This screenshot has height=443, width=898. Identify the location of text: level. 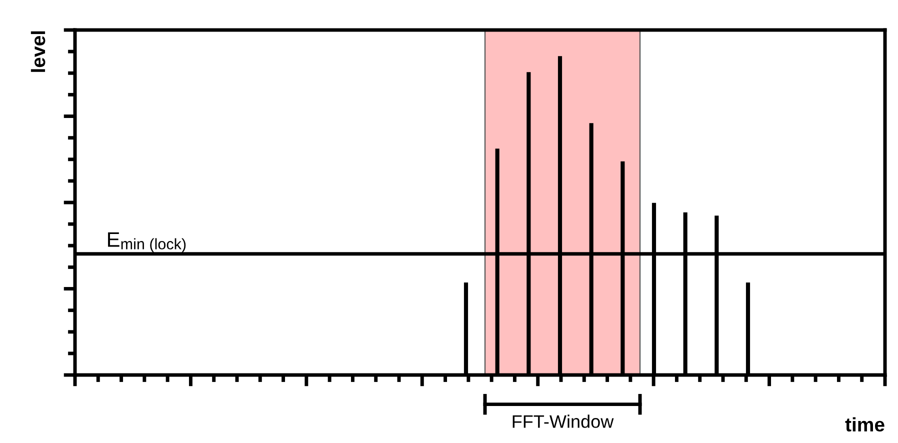
(38, 51).